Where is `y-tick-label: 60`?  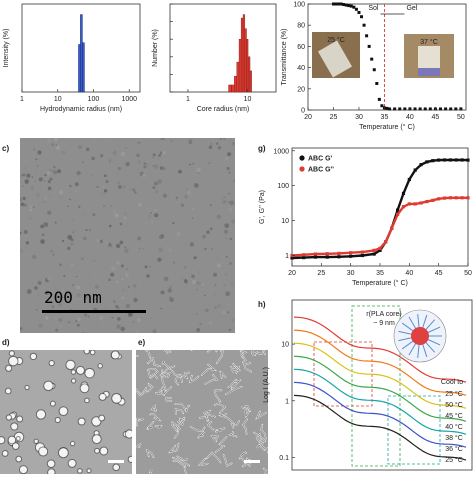
y-tick-label: 60 is located at coordinates (301, 47).